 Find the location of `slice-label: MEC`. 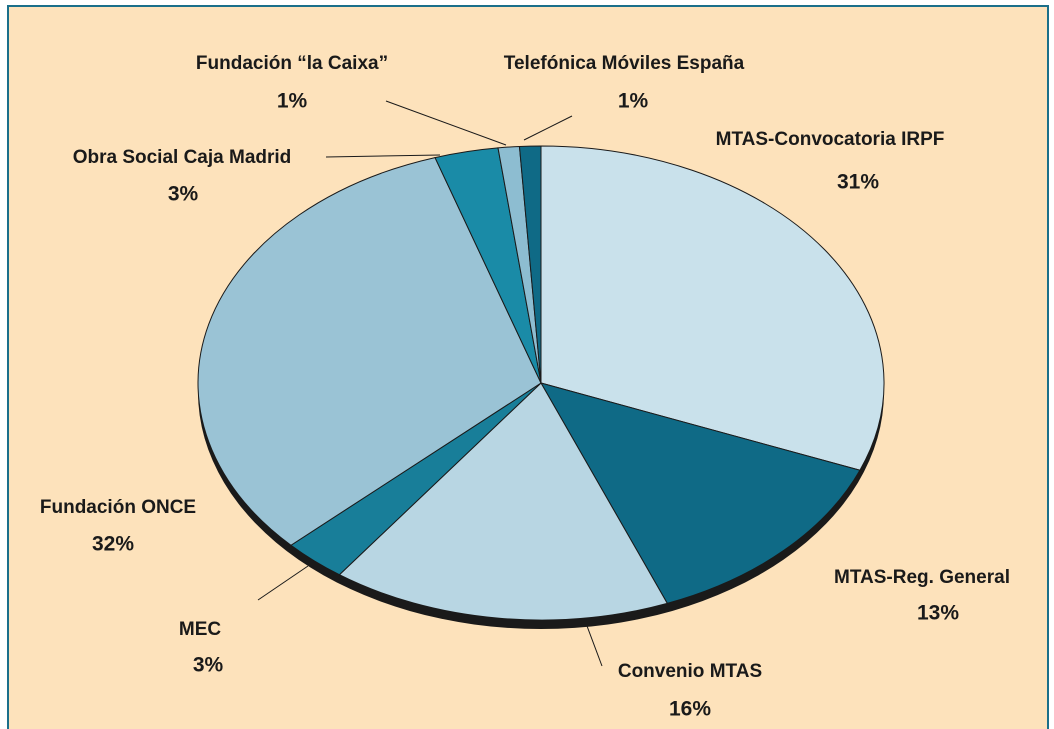

slice-label: MEC is located at coordinates (200, 629).